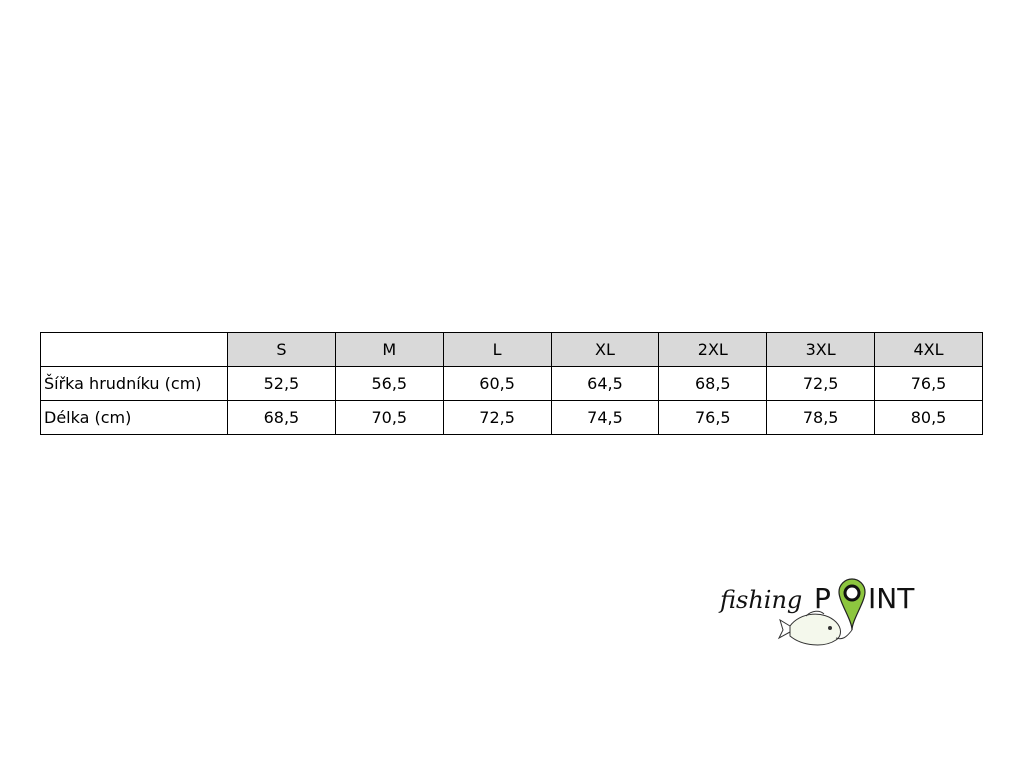  What do you see at coordinates (815, 628) in the screenshot?
I see `fish-icon` at bounding box center [815, 628].